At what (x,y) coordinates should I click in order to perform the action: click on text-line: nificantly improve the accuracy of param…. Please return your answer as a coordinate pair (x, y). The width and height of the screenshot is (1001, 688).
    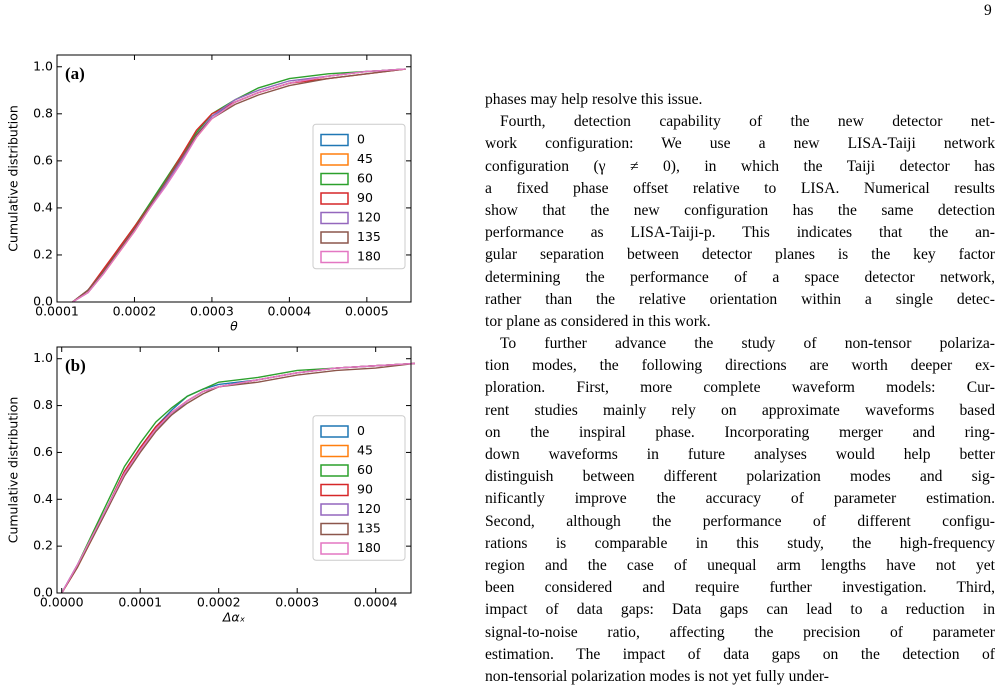
    Looking at the image, I should click on (740, 499).